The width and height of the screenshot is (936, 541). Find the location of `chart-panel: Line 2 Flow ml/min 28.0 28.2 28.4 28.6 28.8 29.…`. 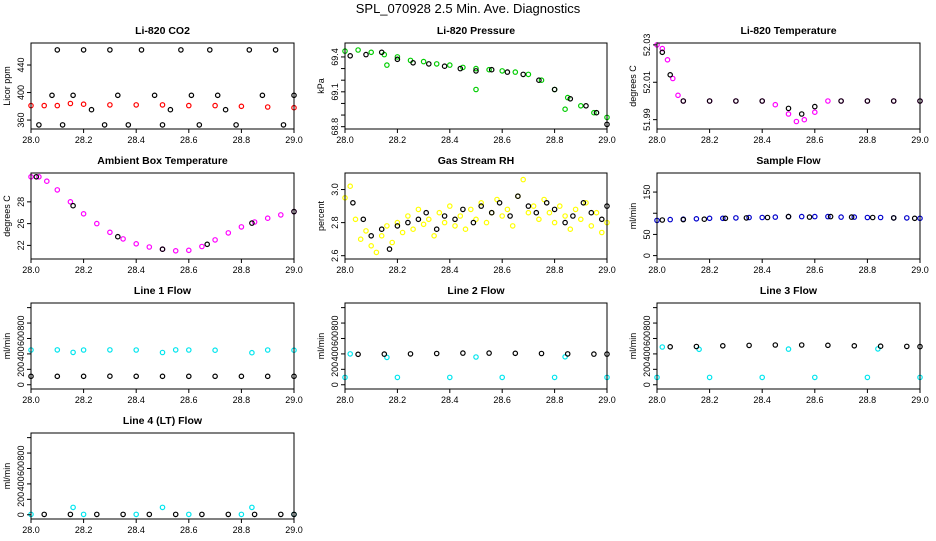

chart-panel: Line 2 Flow ml/min 28.0 28.2 28.4 28.6 28.8 29.… is located at coordinates (466, 345).